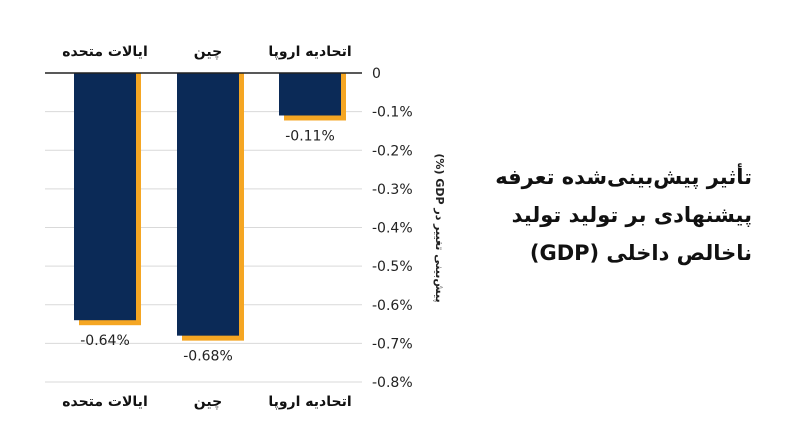 The width and height of the screenshot is (800, 447). Describe the element at coordinates (392, 151) in the screenshot. I see `y-tick-label: -0.2%` at that location.